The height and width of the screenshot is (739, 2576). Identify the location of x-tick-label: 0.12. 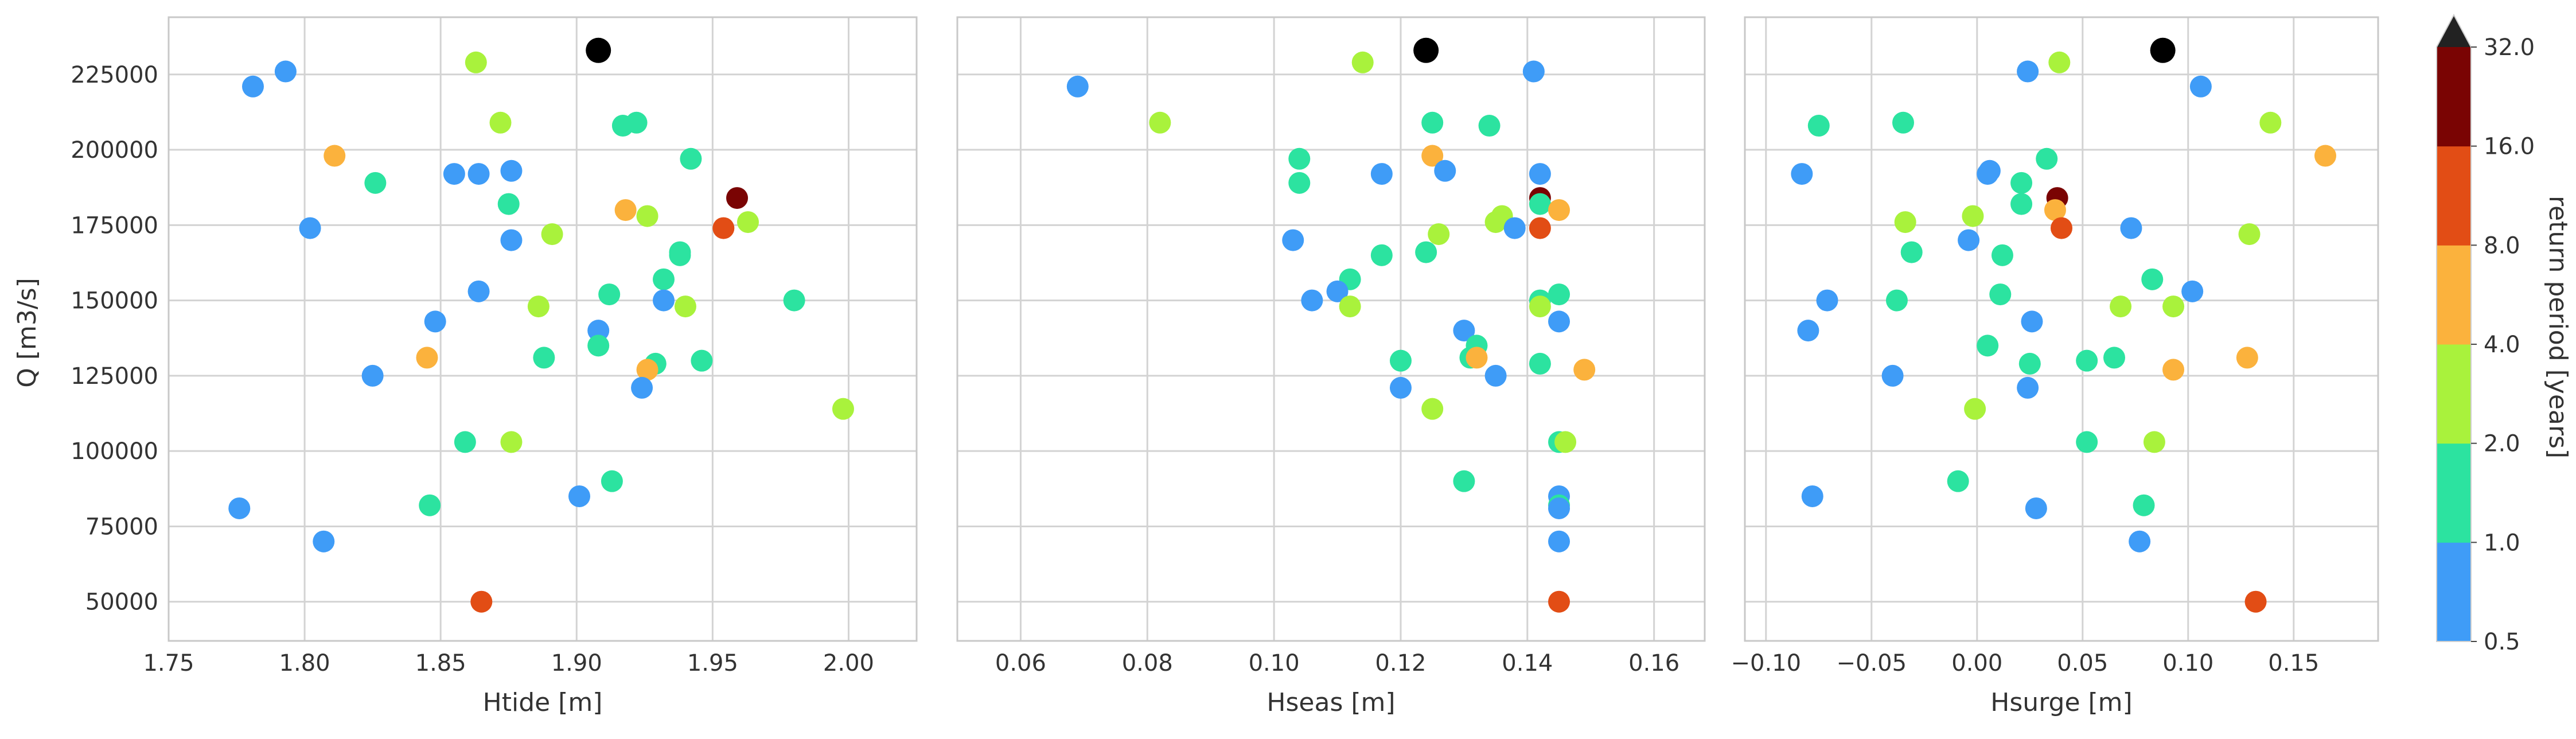
(1401, 663).